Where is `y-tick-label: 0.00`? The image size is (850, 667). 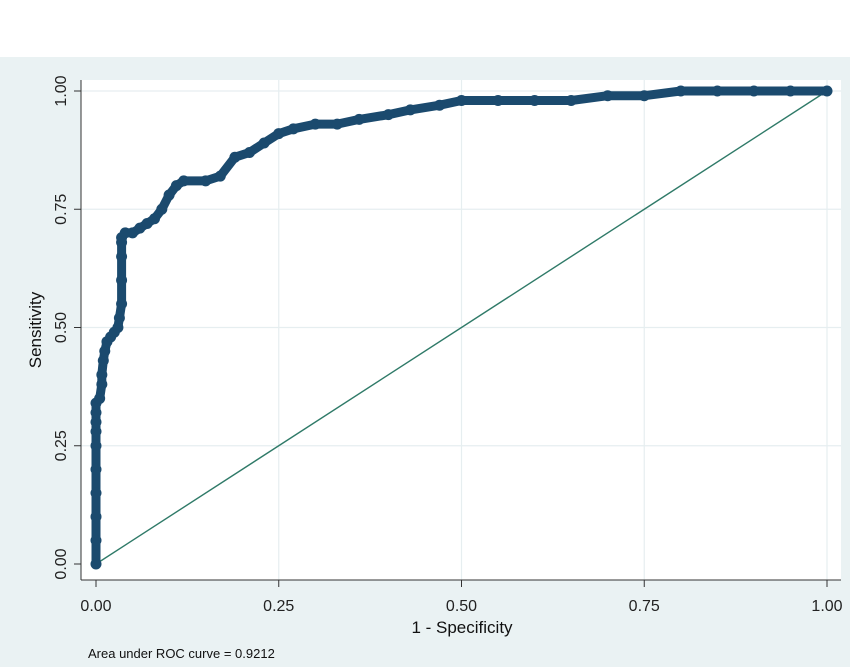
y-tick-label: 0.00 is located at coordinates (61, 563).